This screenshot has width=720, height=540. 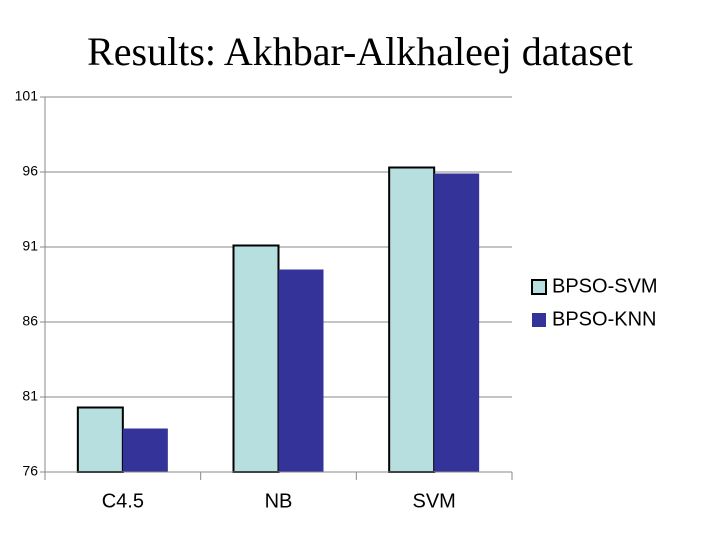 I want to click on y-tick-label: 76, so click(x=30, y=471).